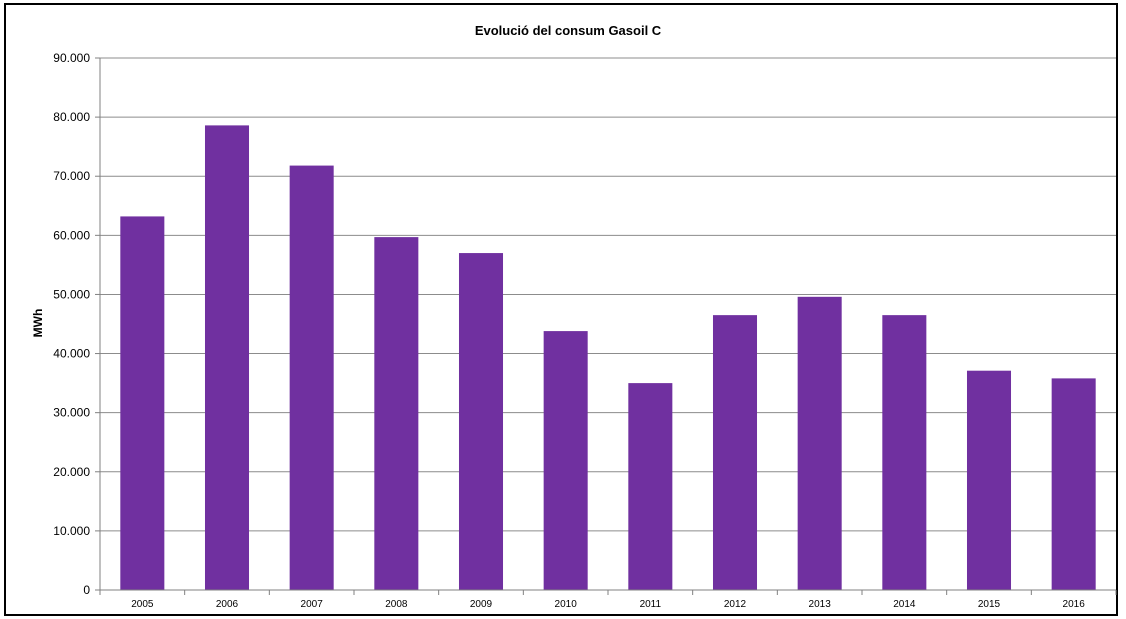 The image size is (1126, 619). I want to click on y-tick-label: 50.000, so click(71, 294).